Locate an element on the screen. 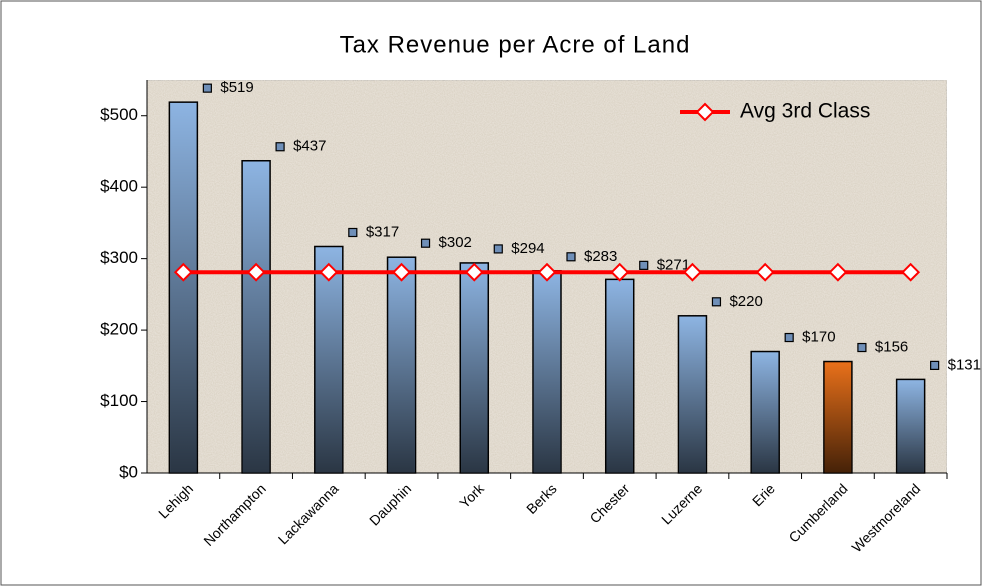 This screenshot has height=586, width=982. data-label: $156 is located at coordinates (891, 346).